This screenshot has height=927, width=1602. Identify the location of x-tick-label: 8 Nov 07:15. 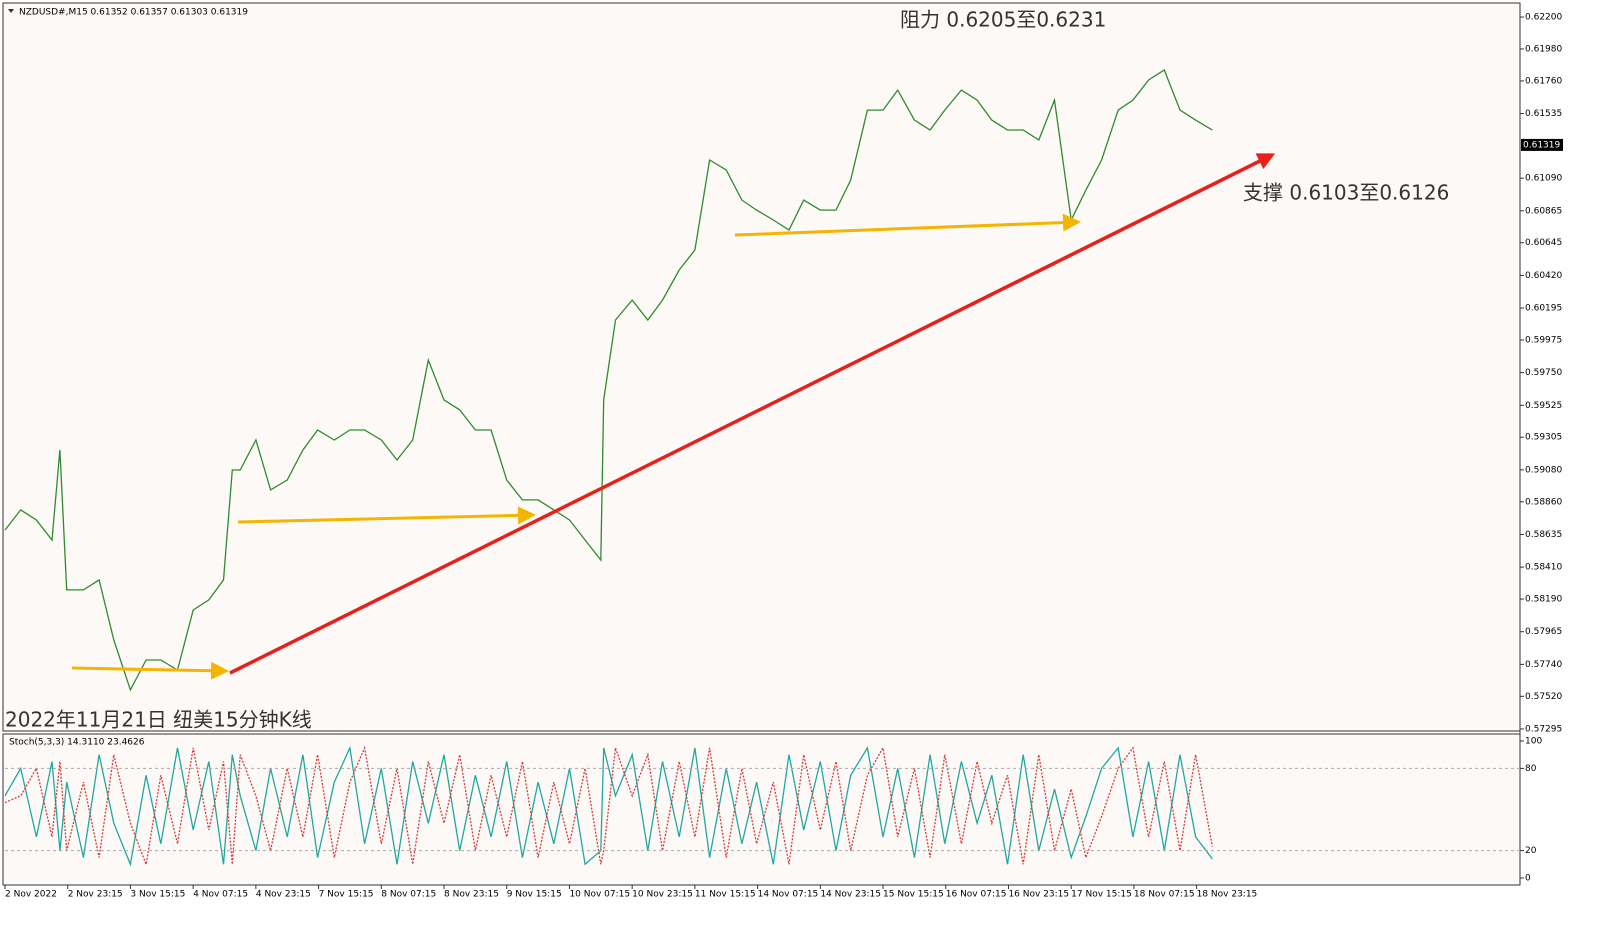
(408, 895).